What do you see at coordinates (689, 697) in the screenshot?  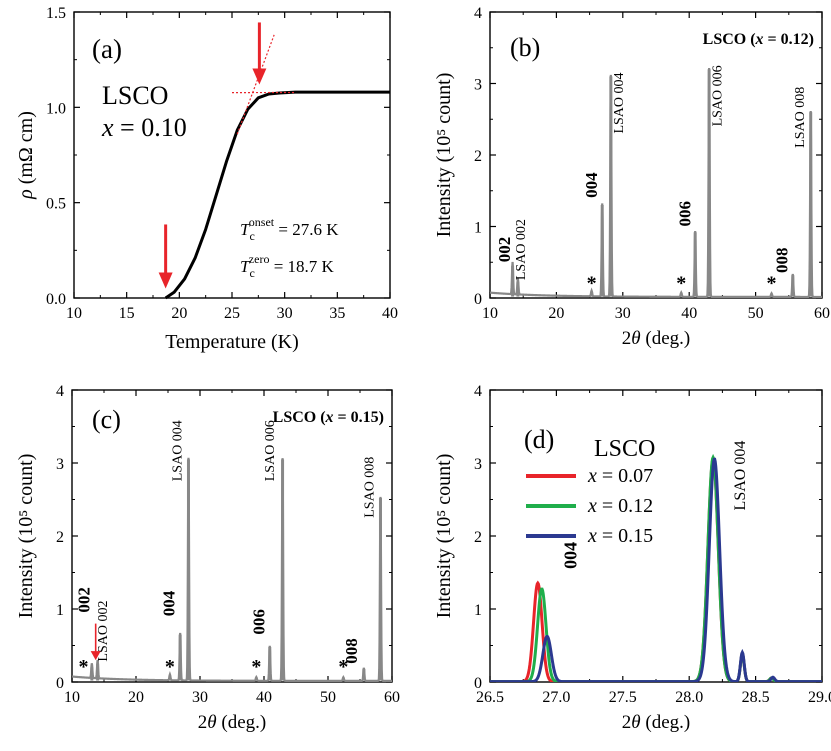 I see `x-tick-label: 28.0` at bounding box center [689, 697].